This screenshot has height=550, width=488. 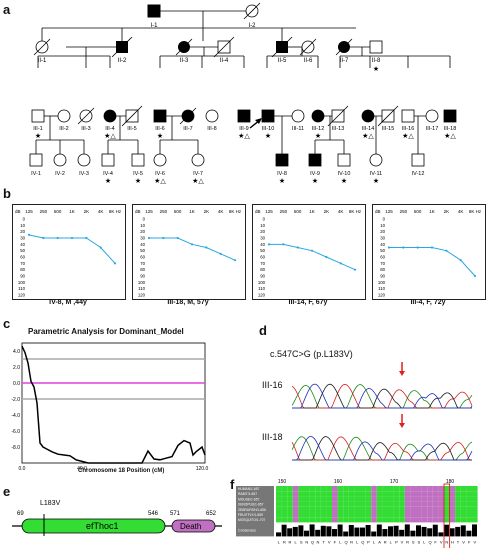 What do you see at coordinates (379, 541) in the screenshot?
I see `consensus-residue: A` at bounding box center [379, 541].